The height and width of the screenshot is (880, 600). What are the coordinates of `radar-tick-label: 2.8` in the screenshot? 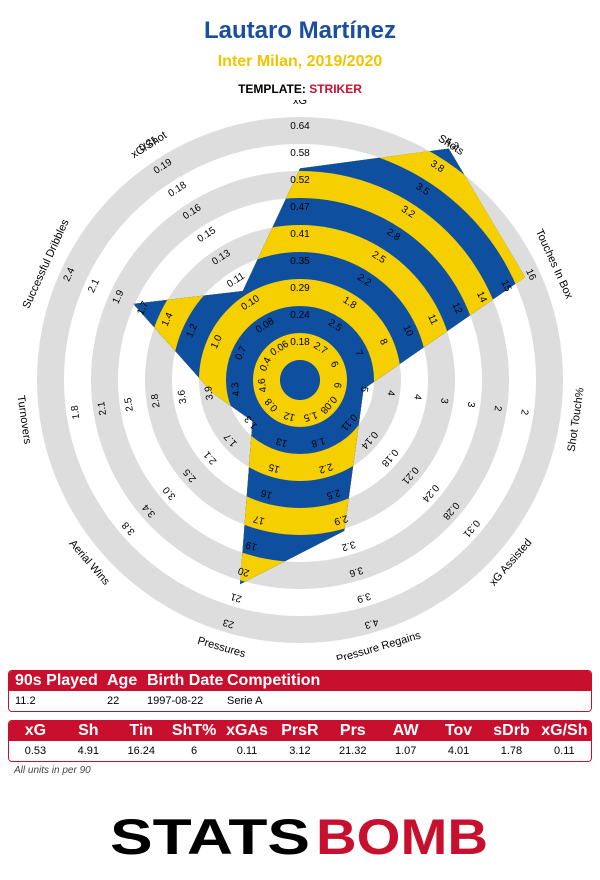 It's located at (156, 401).